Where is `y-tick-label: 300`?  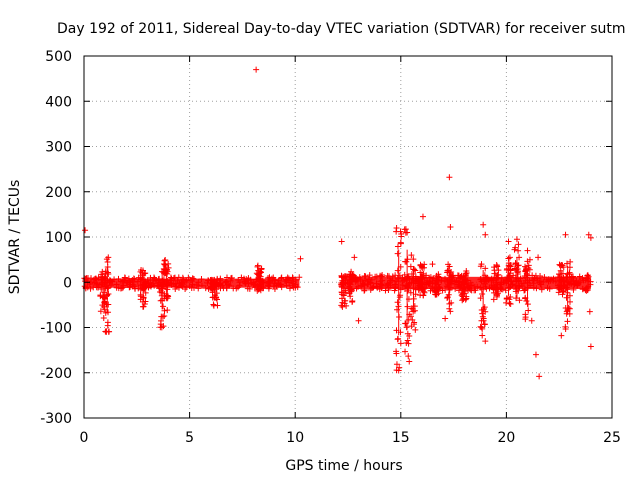 y-tick-label: 300 is located at coordinates (58, 148).